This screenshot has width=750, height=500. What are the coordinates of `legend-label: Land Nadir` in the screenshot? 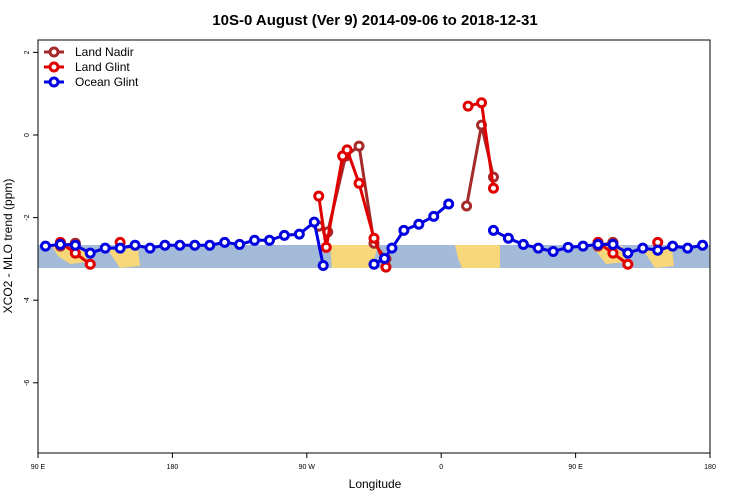 It's located at (104, 52).